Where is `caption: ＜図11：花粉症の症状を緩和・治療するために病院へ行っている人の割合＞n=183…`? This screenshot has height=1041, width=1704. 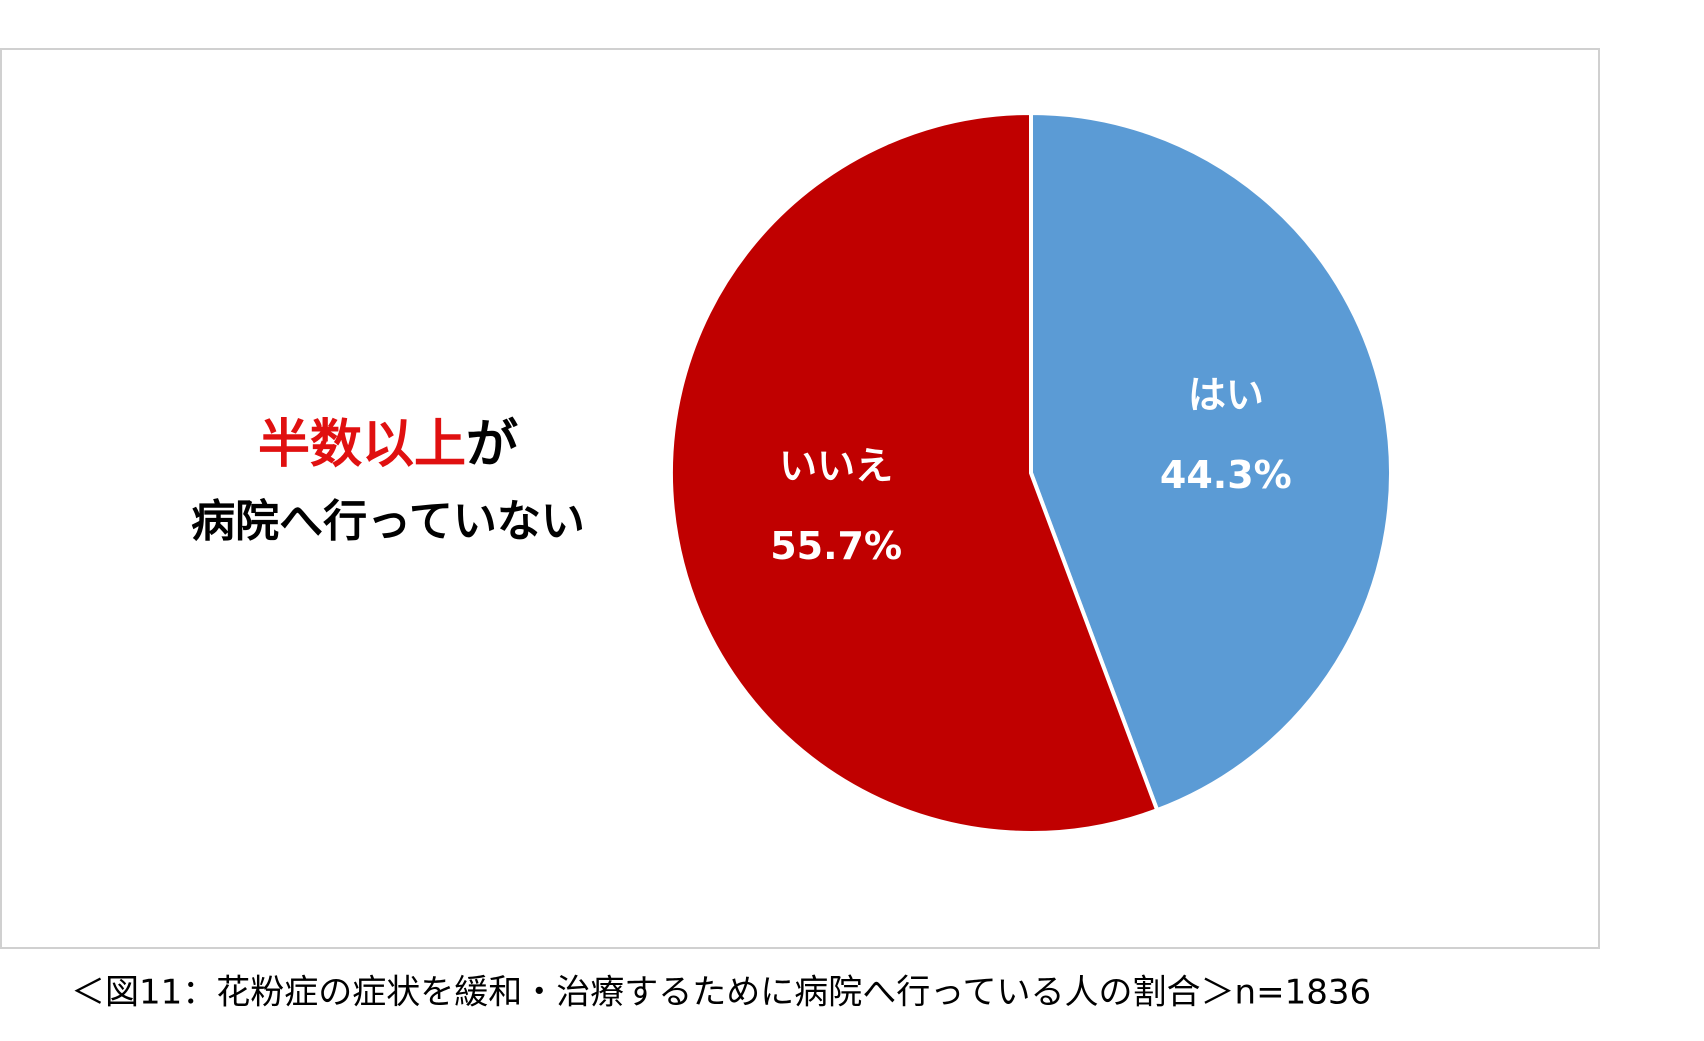
caption: ＜図11：花粉症の症状を緩和・治療するために病院へ行っている人の割合＞n=183… is located at coordinates (721, 993).